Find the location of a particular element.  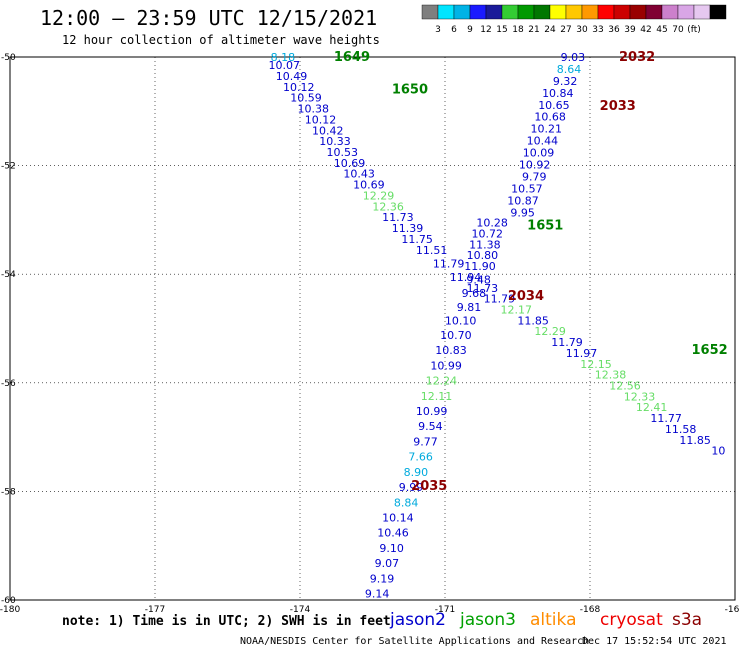

chart-title: 12:00 — 23:59 UTC 12/15/2021 is located at coordinates (208, 18).